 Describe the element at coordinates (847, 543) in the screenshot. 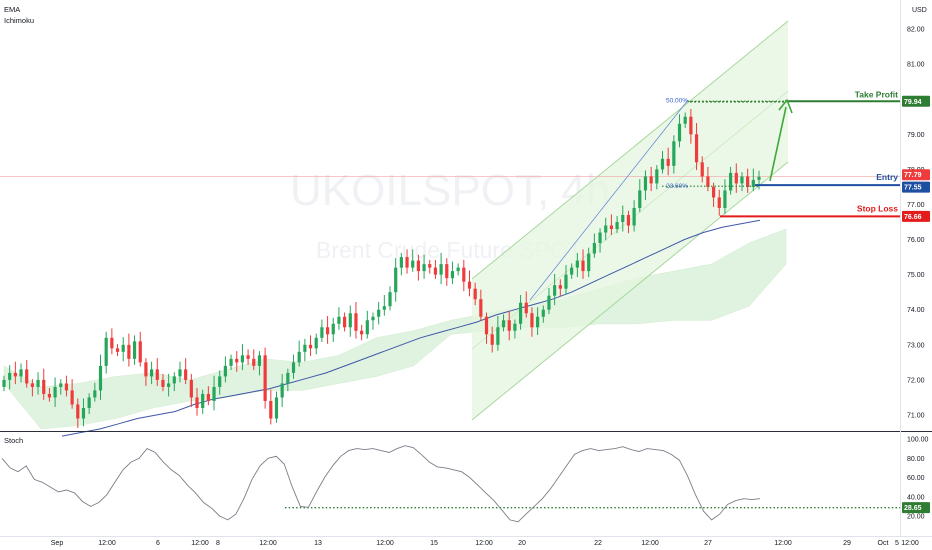

I see `time-tick-label: 29` at that location.